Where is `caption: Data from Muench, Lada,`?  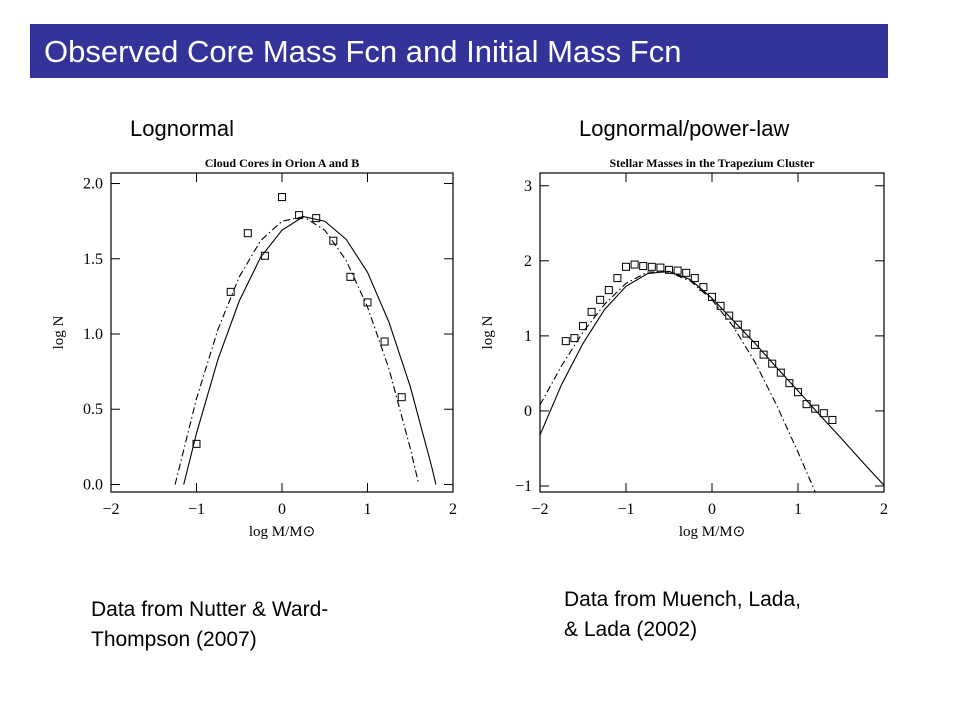 caption: Data from Muench, Lada, is located at coordinates (682, 599).